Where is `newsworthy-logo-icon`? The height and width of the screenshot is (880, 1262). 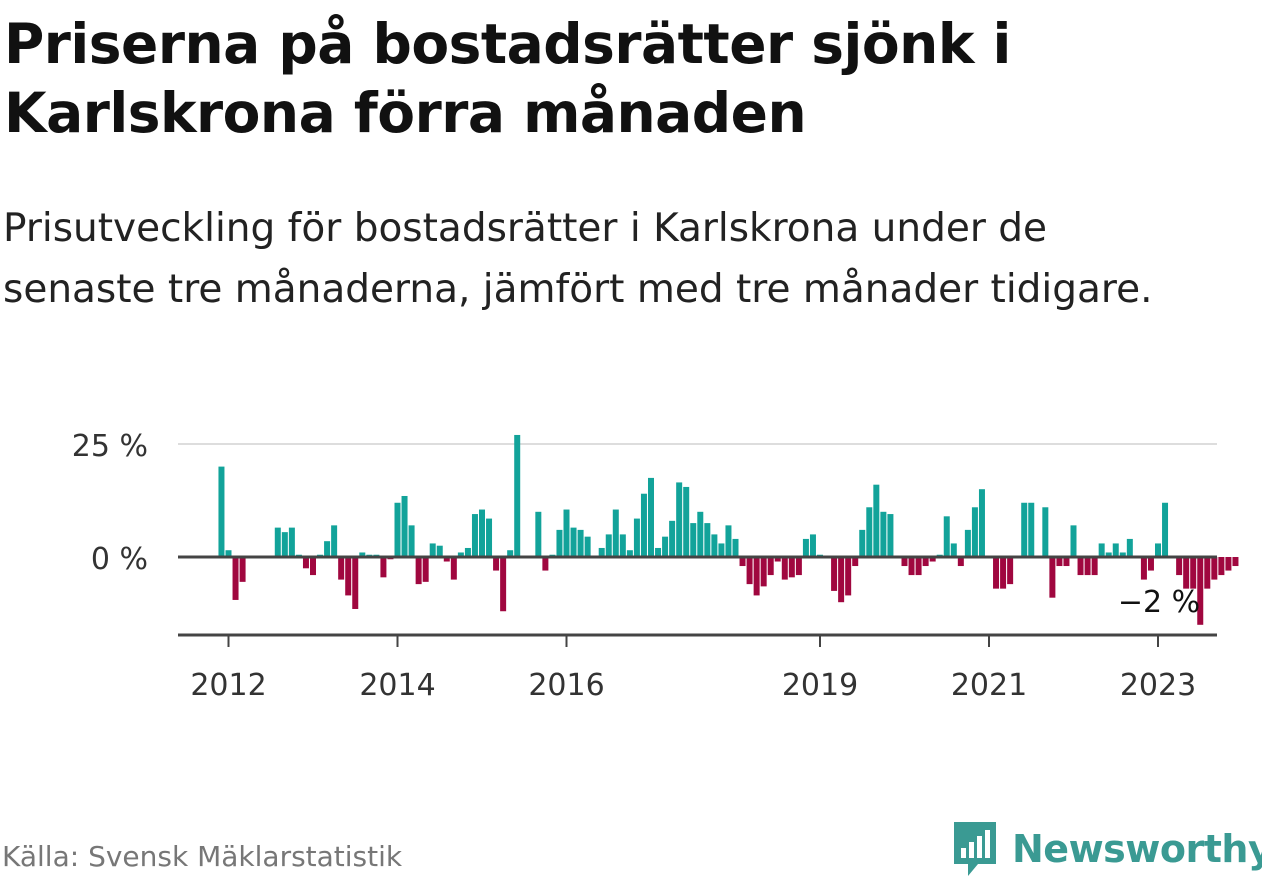 newsworthy-logo-icon is located at coordinates (975, 849).